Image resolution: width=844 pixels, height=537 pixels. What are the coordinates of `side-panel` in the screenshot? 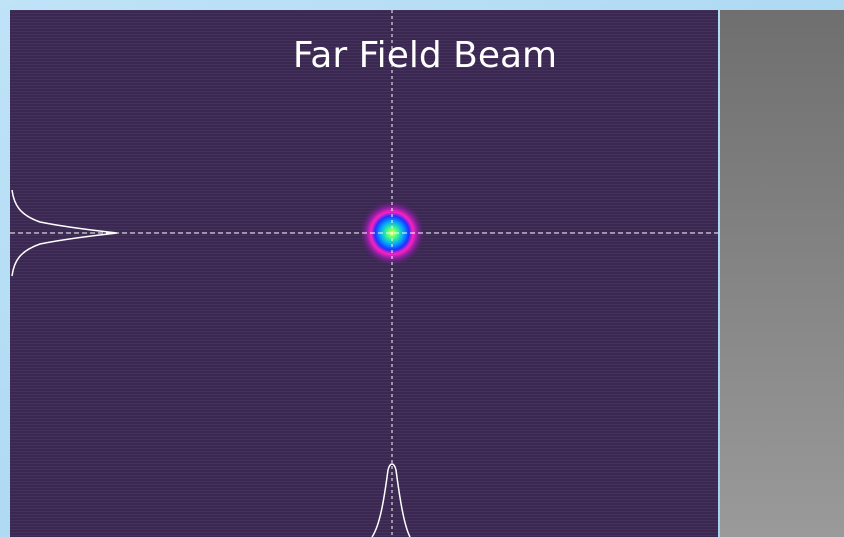 It's located at (782, 273).